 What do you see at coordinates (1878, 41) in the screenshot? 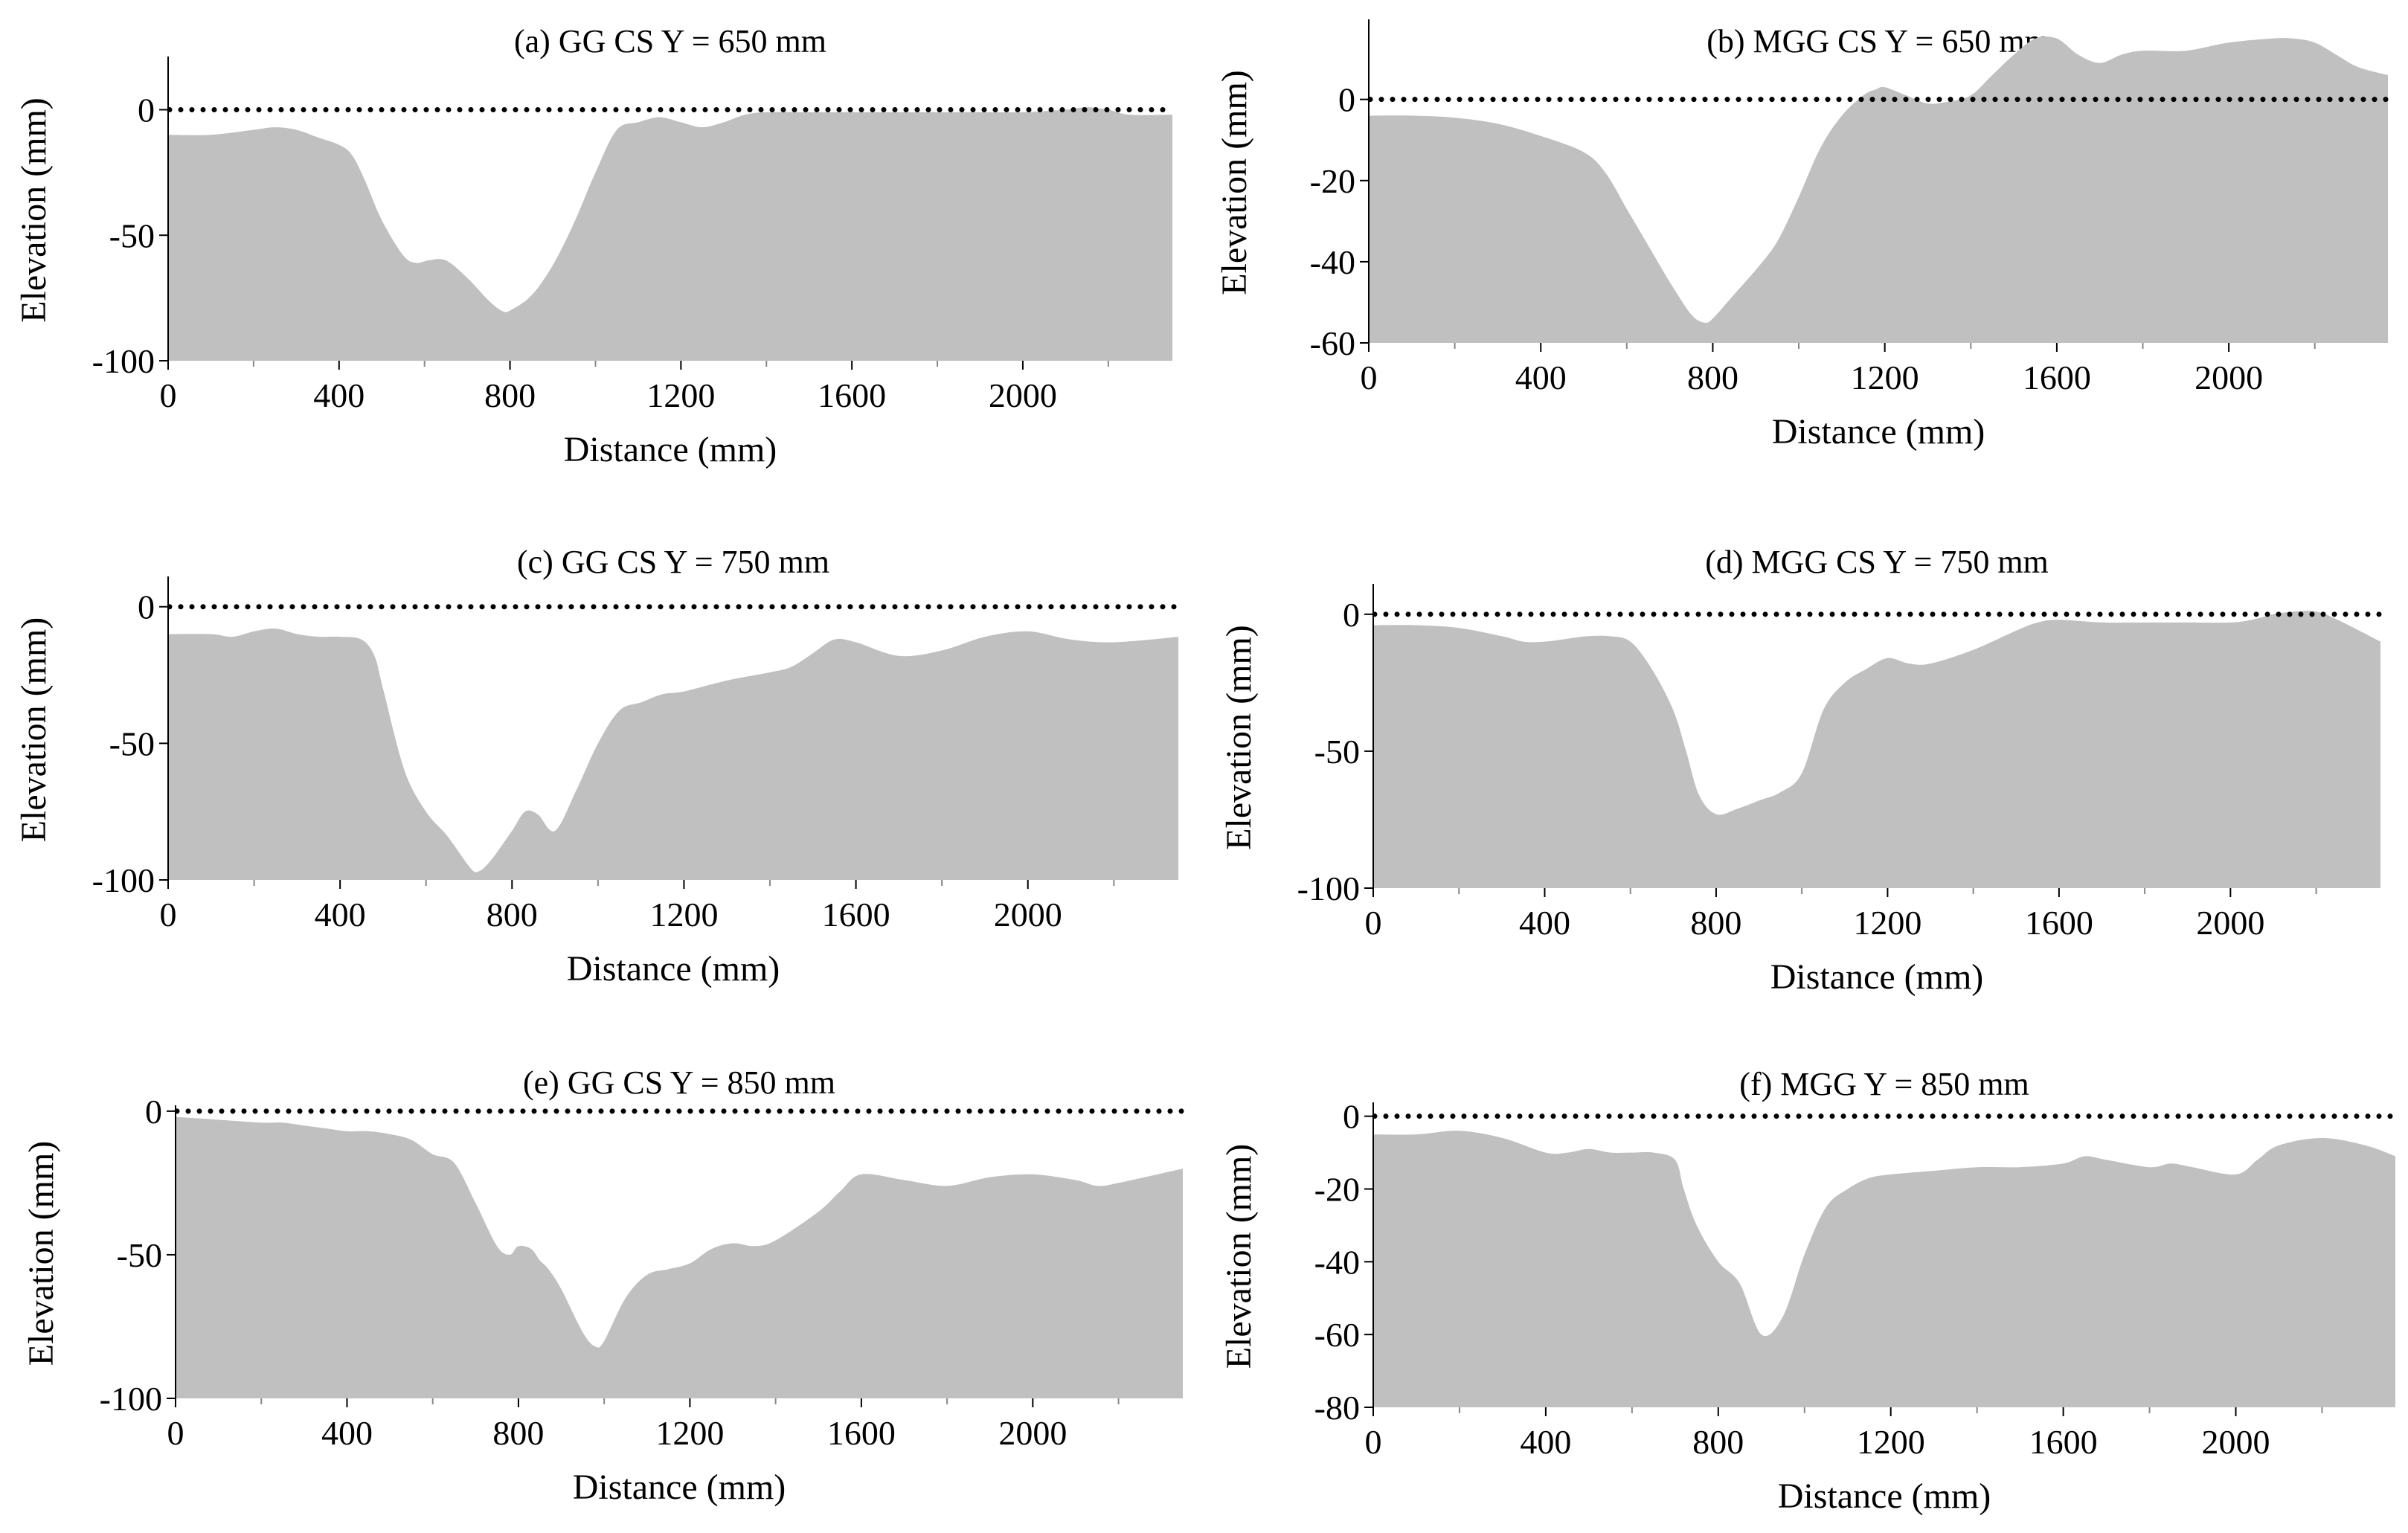
I see `chart-title: (b) MGG CS Y = 650 mm` at bounding box center [1878, 41].